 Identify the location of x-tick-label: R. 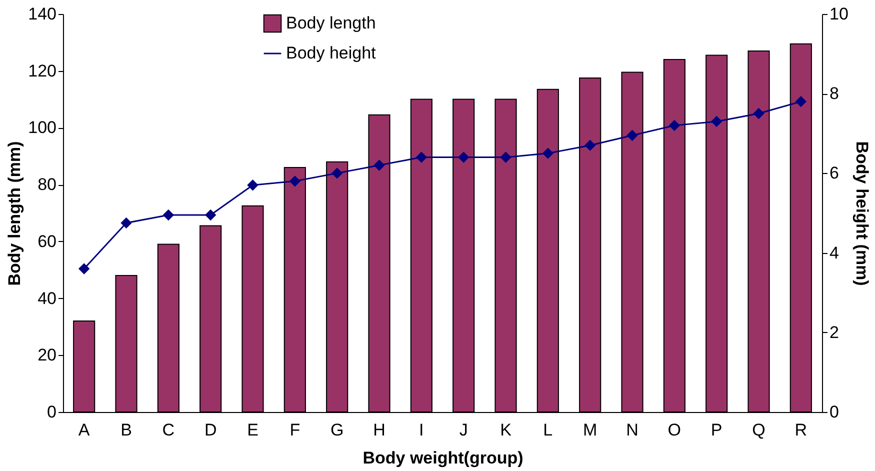
(801, 430).